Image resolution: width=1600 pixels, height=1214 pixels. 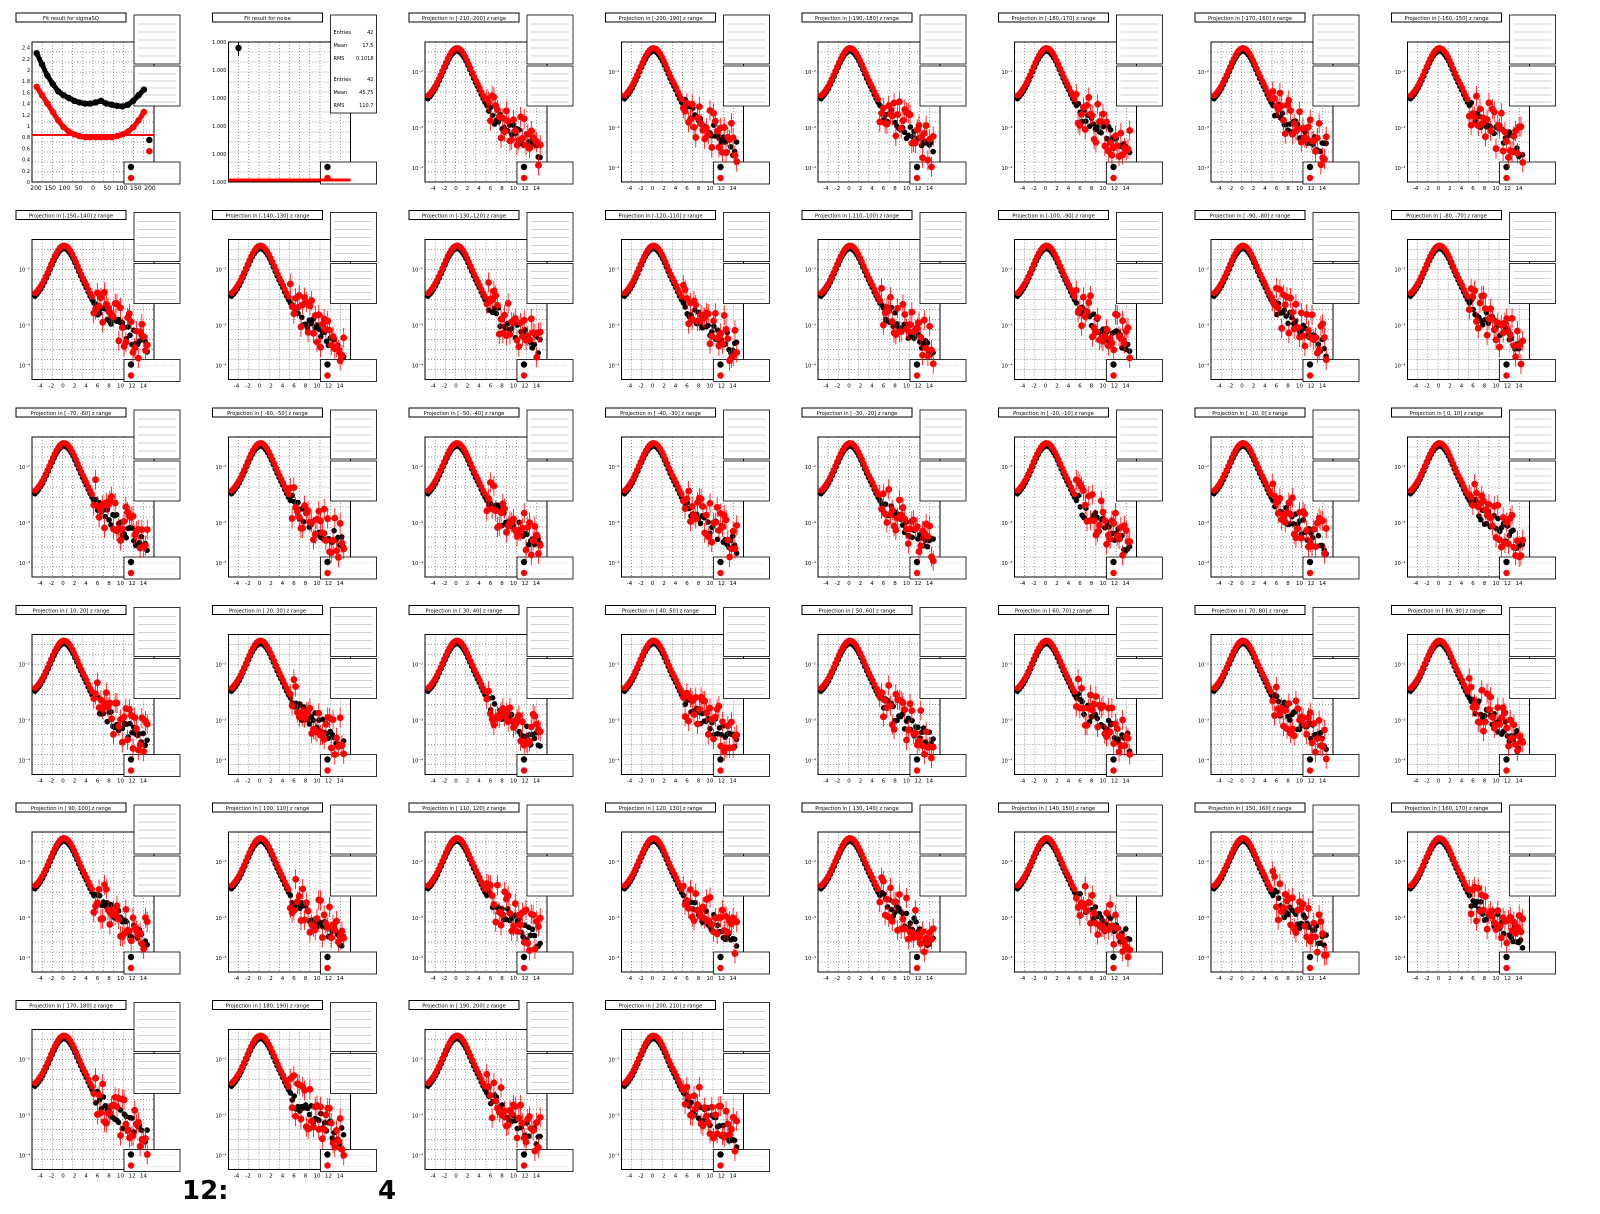 I want to click on legend-marker-red, so click(x=1506, y=178).